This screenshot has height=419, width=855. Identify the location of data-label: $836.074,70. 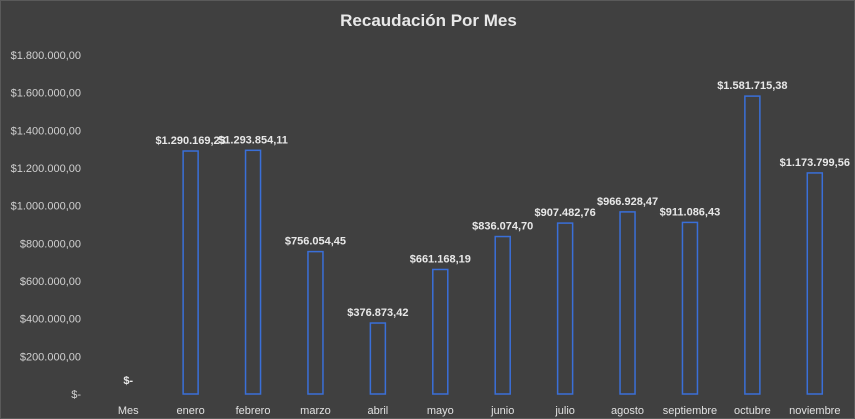
(502, 227).